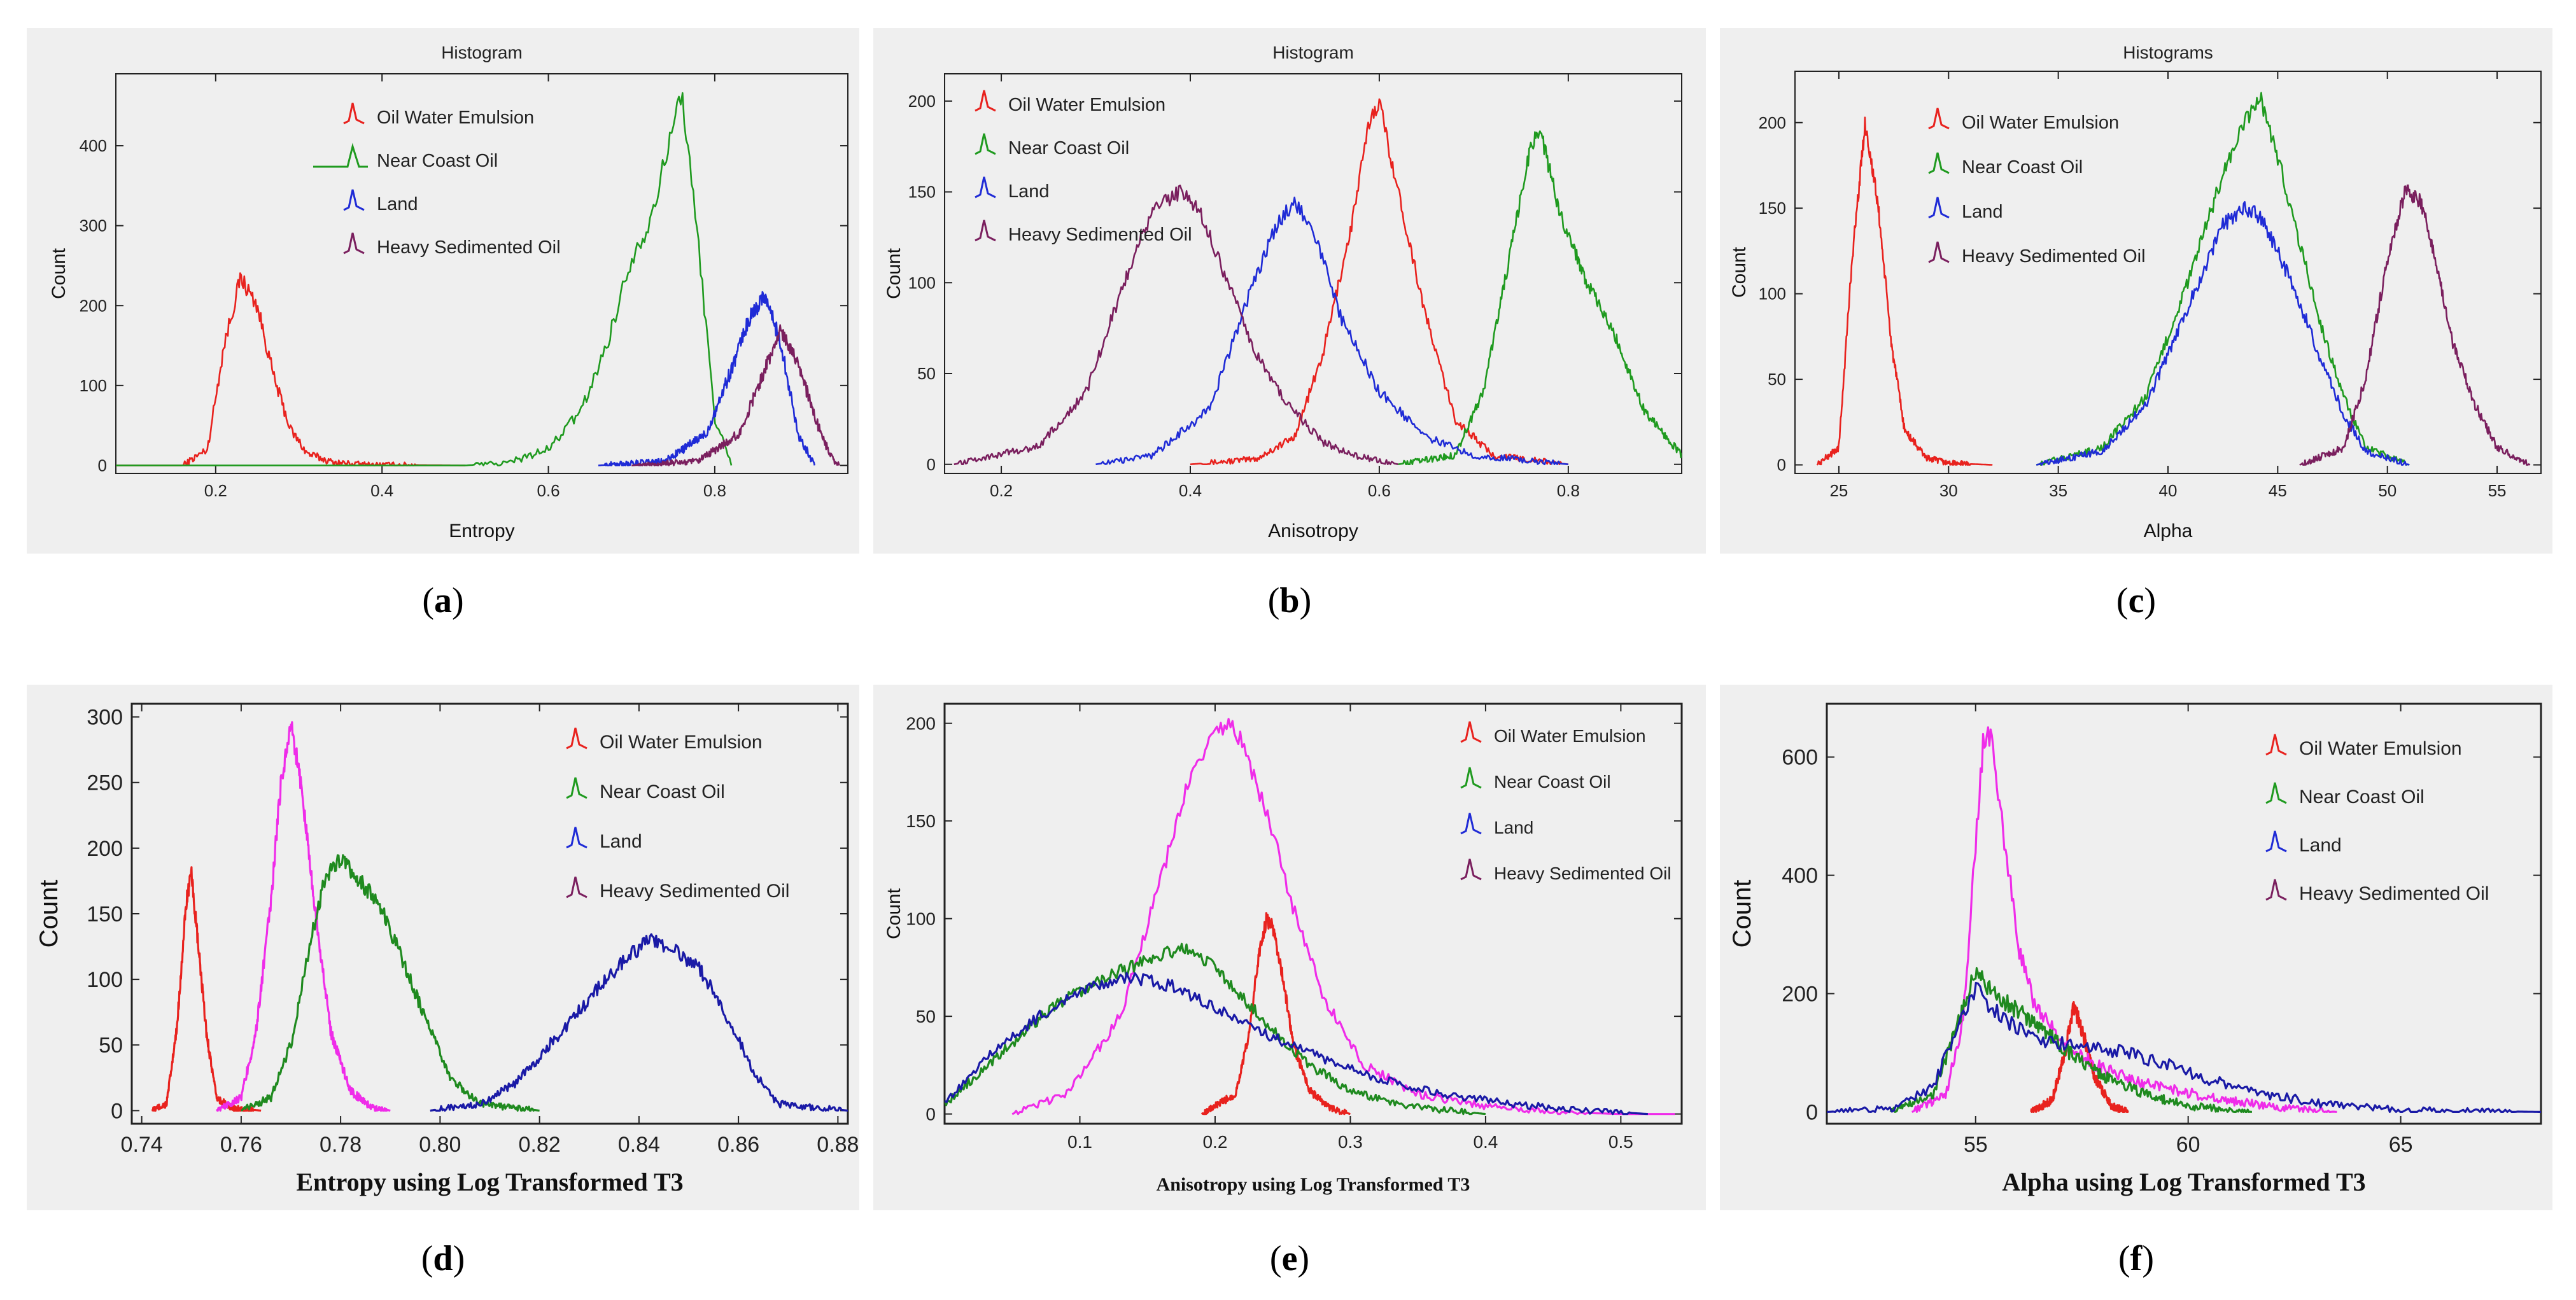  What do you see at coordinates (715, 490) in the screenshot?
I see `x-tick-label: 0.8` at bounding box center [715, 490].